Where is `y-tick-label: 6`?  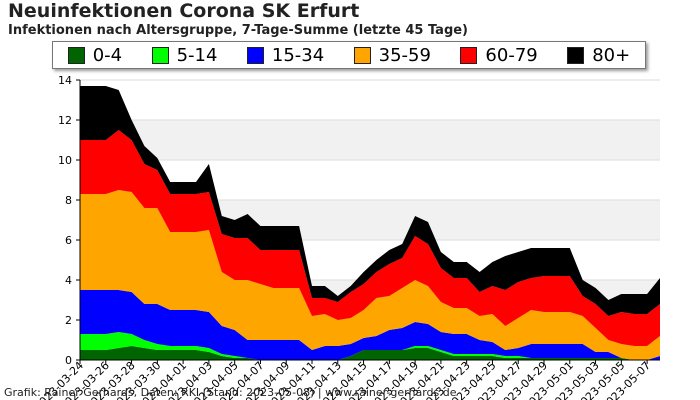 y-tick-label: 6 is located at coordinates (68, 240).